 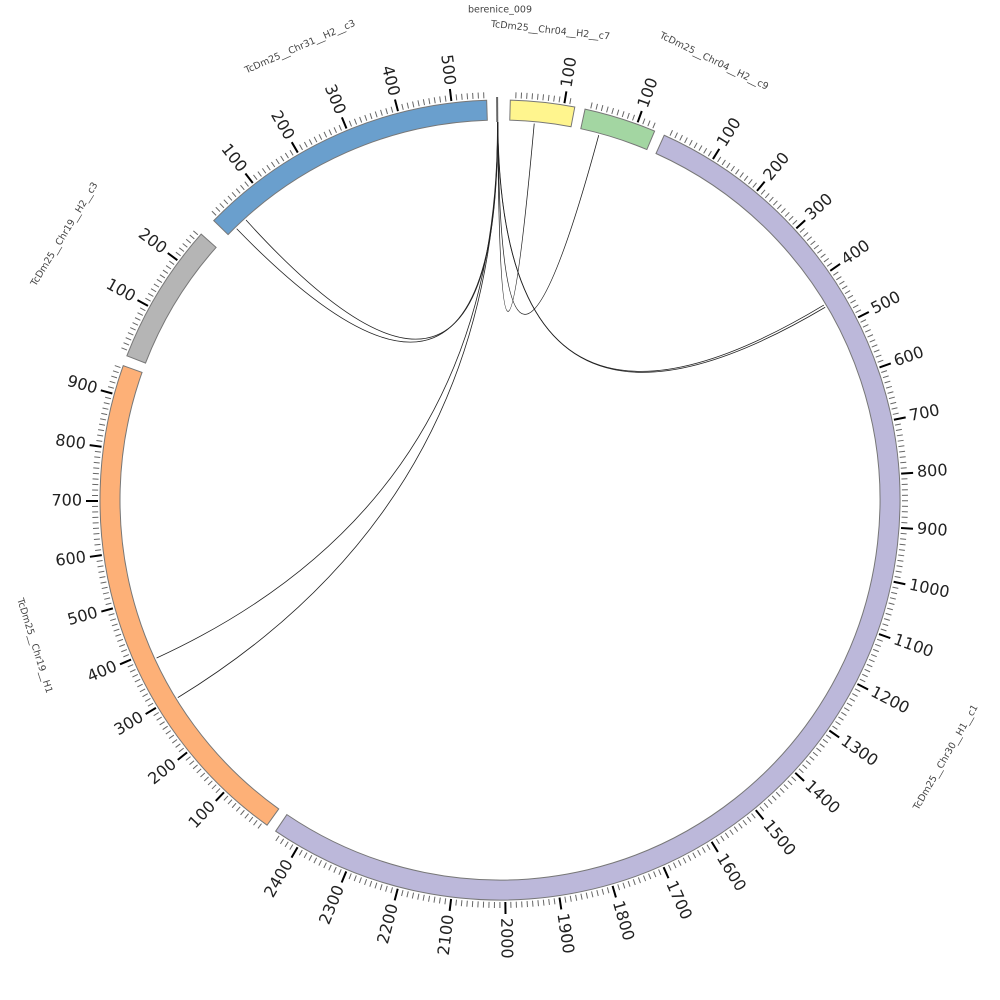 What do you see at coordinates (679, 900) in the screenshot?
I see `tick-label: 1700` at bounding box center [679, 900].